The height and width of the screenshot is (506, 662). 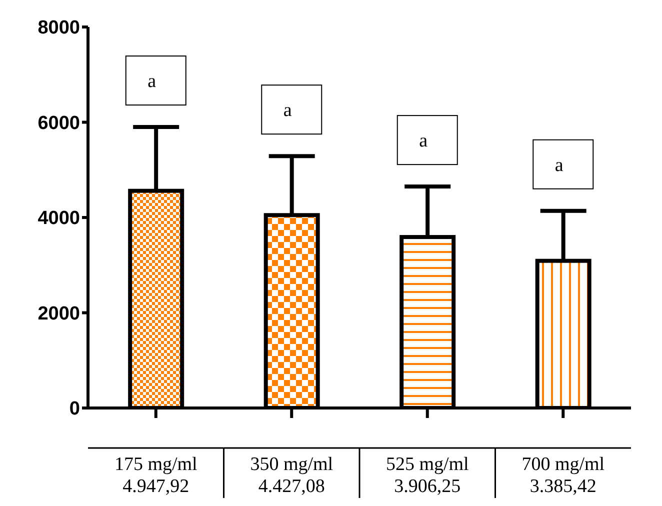 I want to click on x-tick-label: 175 mg/ml 4.947,92, so click(x=156, y=475).